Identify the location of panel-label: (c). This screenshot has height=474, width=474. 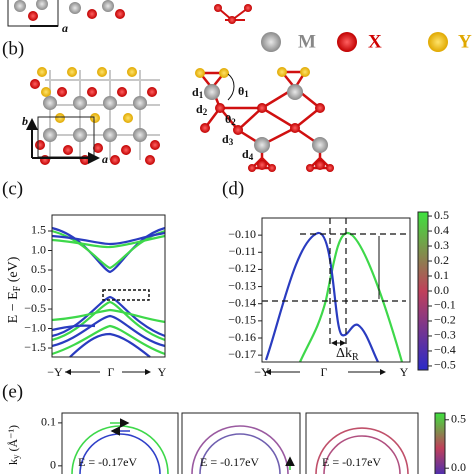
(12, 188).